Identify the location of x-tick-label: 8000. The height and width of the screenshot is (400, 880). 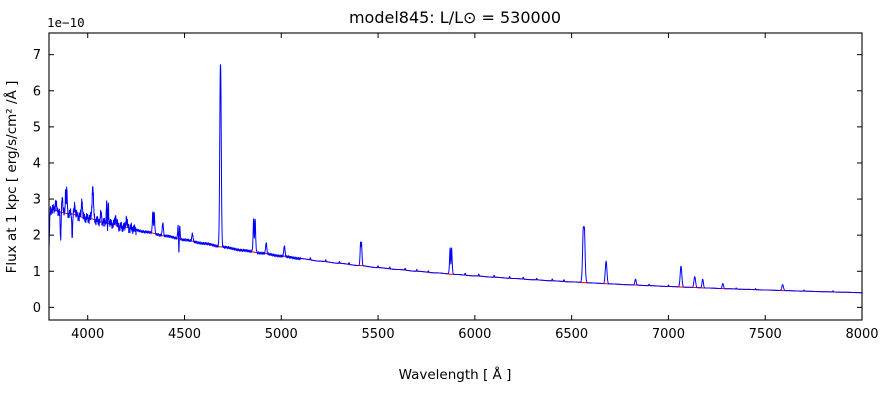
(861, 334).